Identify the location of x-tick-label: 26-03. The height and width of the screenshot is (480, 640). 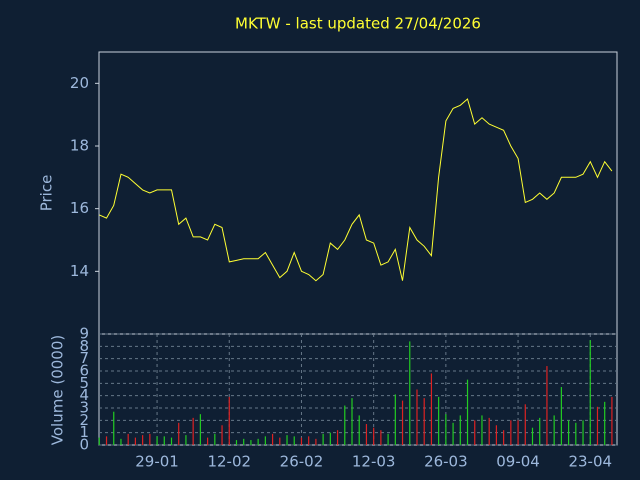
(446, 462).